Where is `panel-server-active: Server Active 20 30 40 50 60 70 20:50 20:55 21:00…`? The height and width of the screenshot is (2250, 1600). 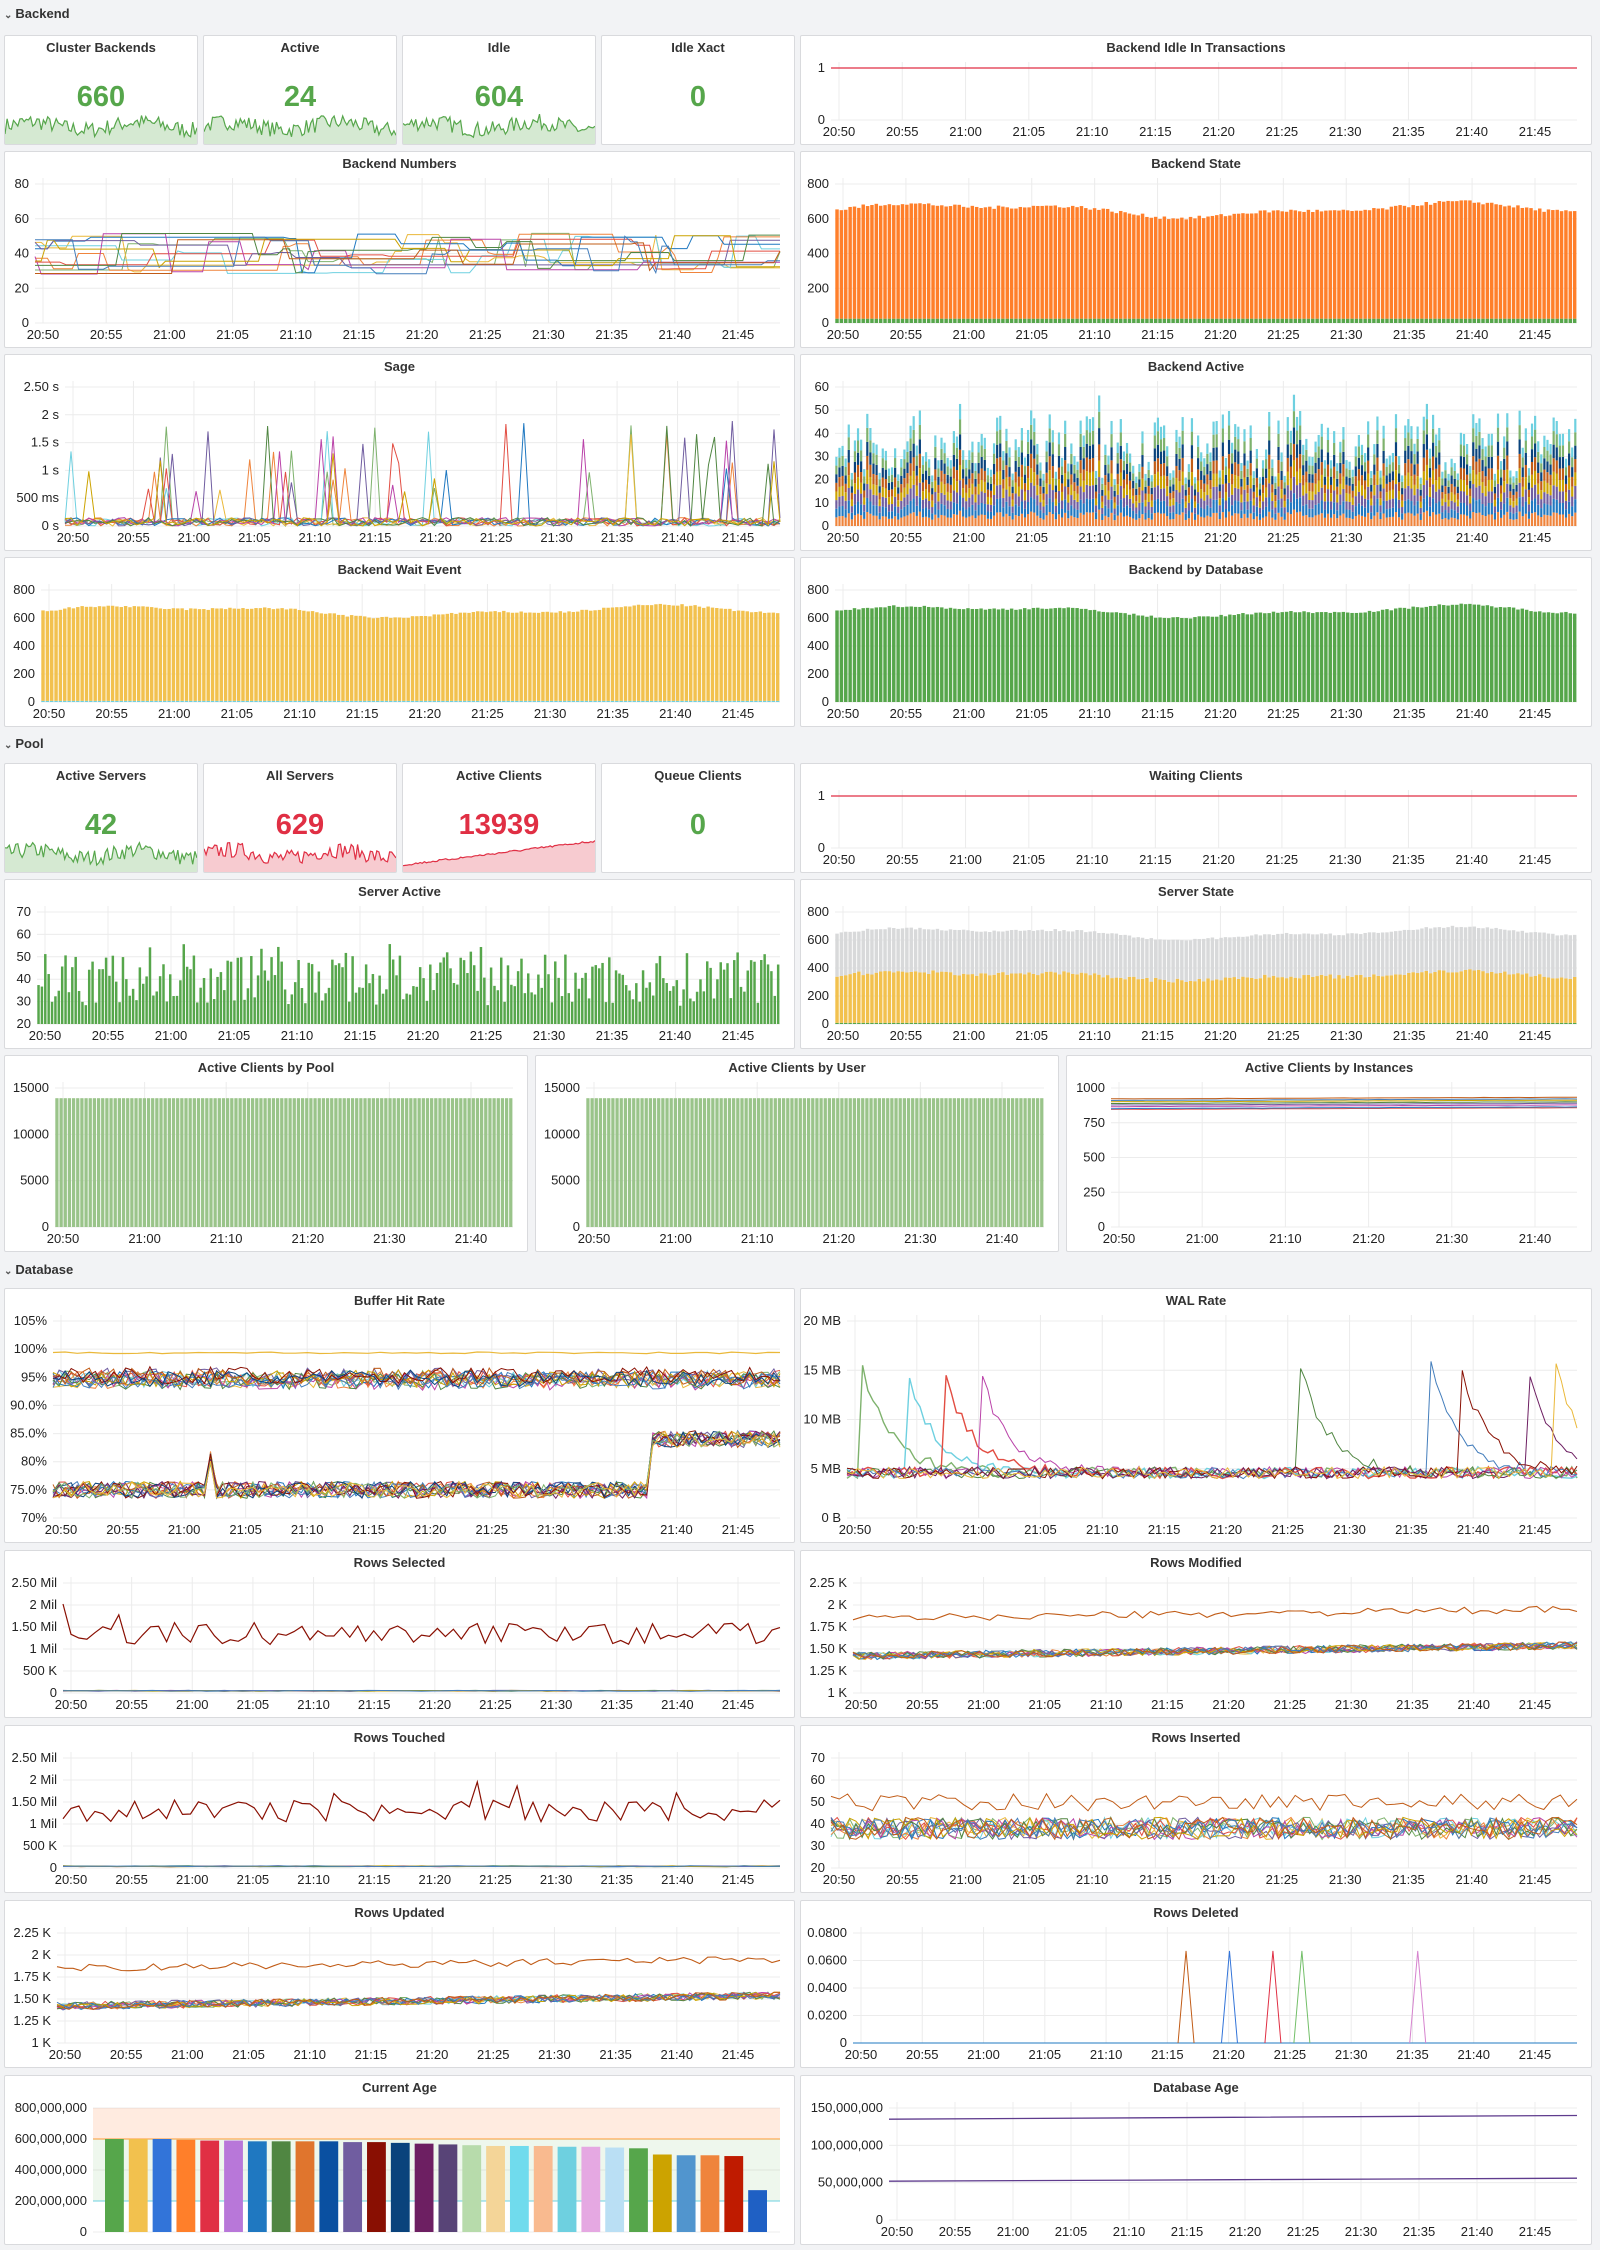
panel-server-active: Server Active 20 30 40 50 60 70 20:50 20:55 21:00… is located at coordinates (399, 964).